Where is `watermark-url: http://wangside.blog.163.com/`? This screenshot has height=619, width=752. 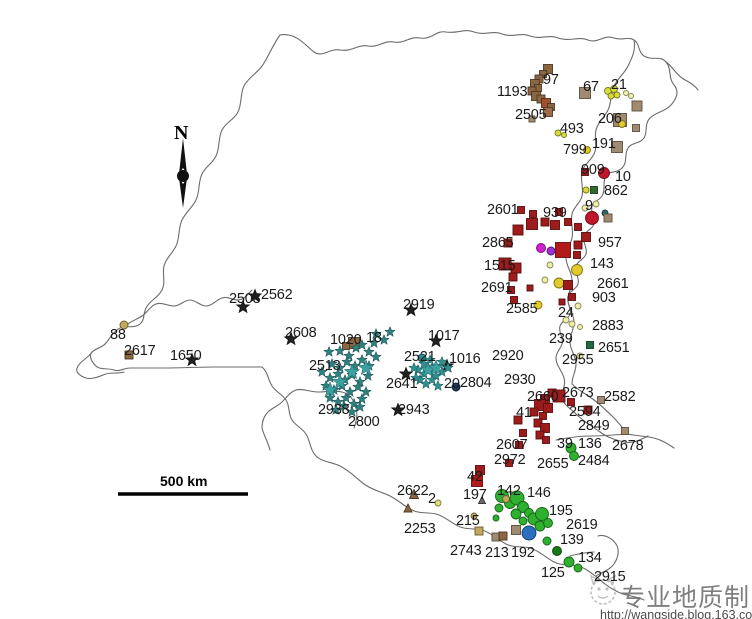 watermark-url: http://wangside.blog.163.com/ is located at coordinates (676, 613).